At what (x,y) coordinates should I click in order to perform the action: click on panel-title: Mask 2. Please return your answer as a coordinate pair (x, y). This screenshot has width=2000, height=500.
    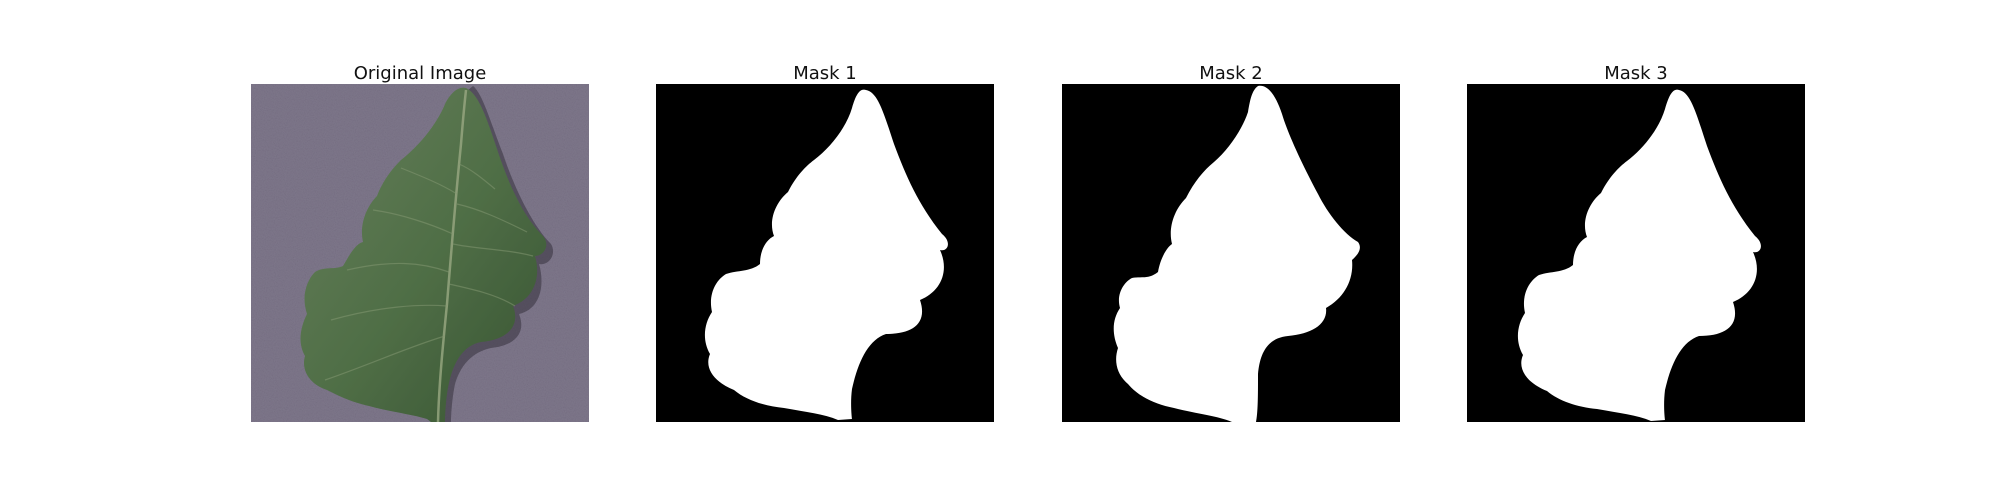
    Looking at the image, I should click on (1231, 73).